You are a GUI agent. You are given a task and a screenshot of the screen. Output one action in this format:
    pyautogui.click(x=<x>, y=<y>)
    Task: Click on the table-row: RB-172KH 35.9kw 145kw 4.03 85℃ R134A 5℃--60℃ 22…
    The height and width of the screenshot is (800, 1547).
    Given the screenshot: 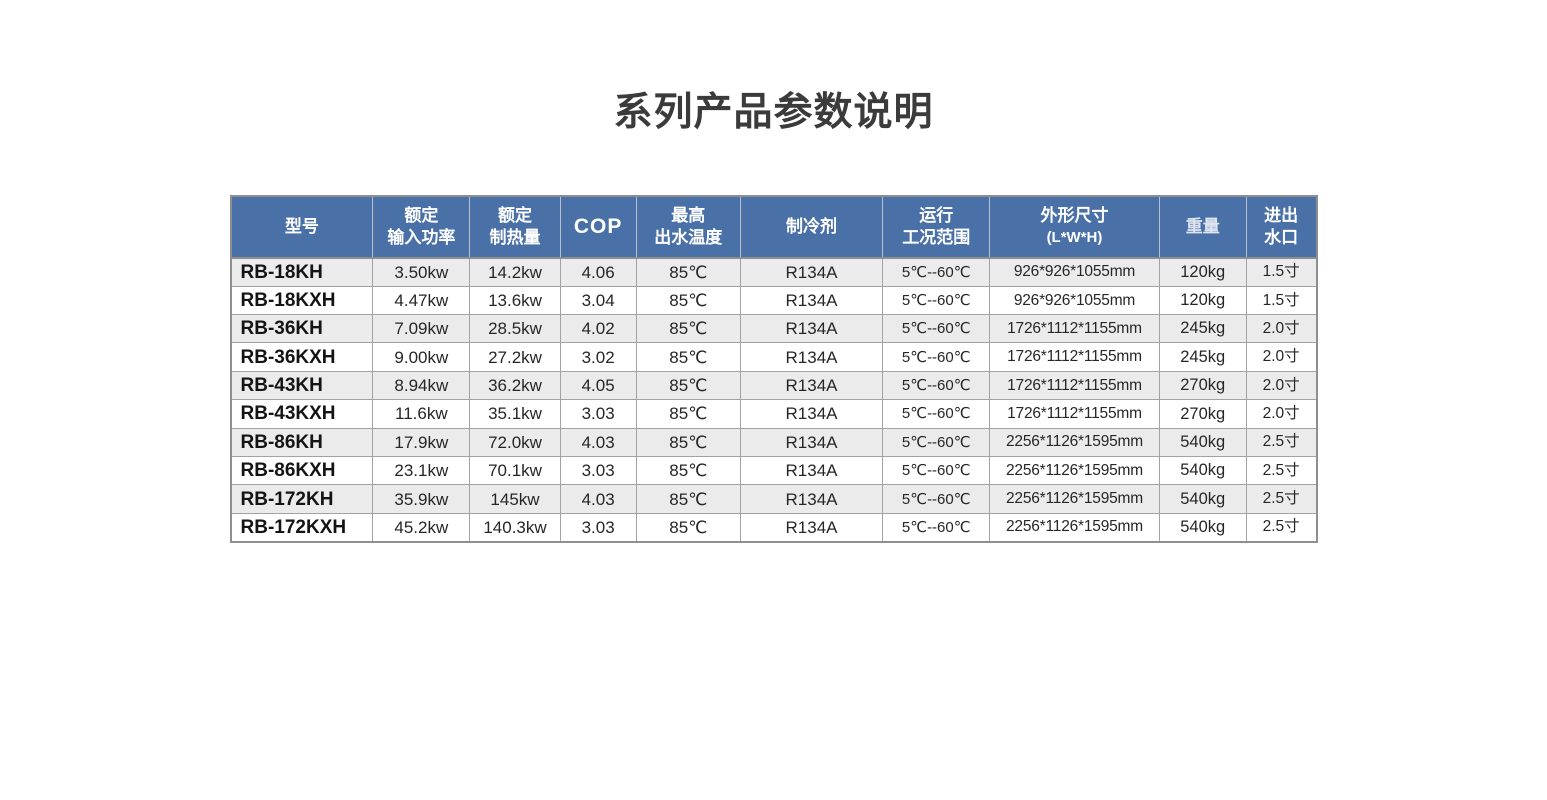 What is the action you would take?
    pyautogui.click(x=773, y=499)
    